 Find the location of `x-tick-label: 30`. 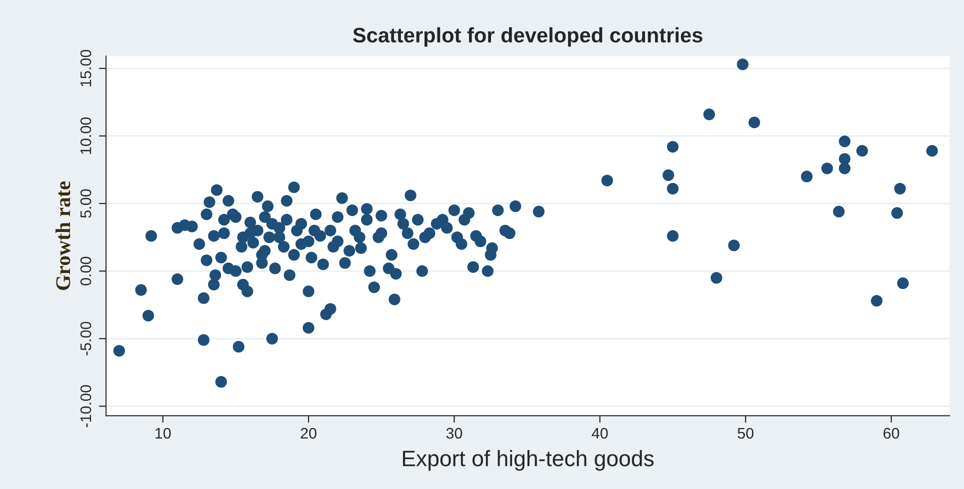

x-tick-label: 30 is located at coordinates (454, 433).